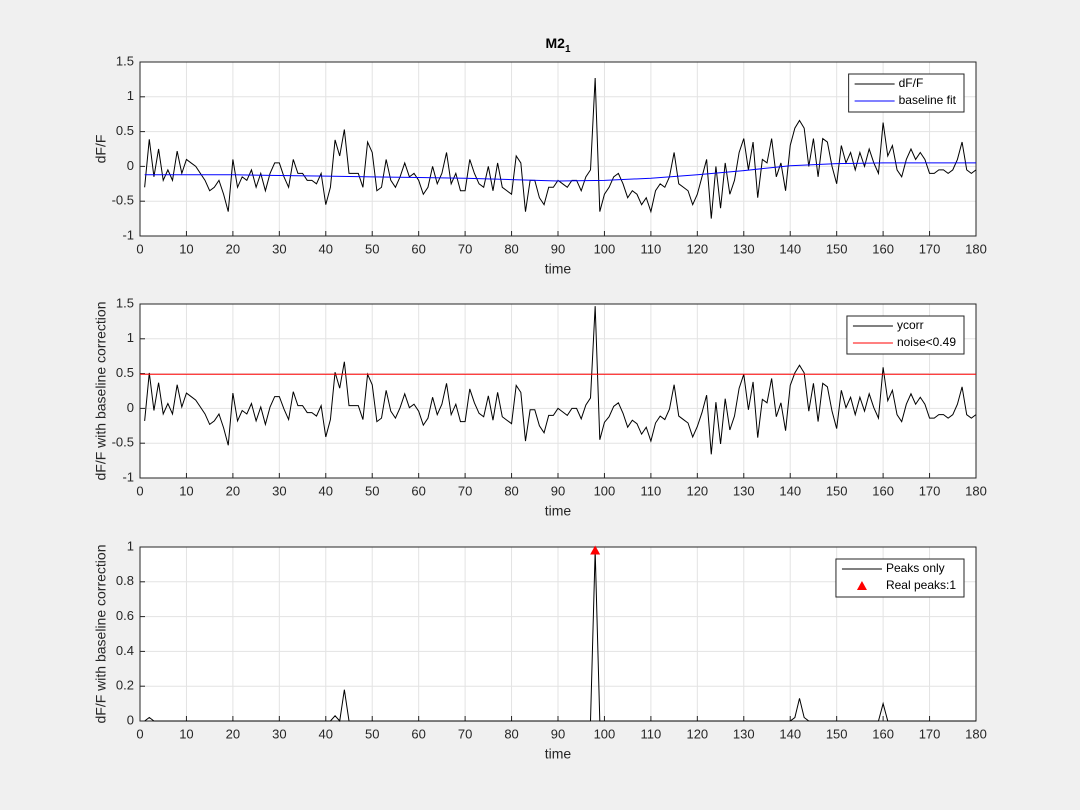 The height and width of the screenshot is (810, 1080). What do you see at coordinates (911, 83) in the screenshot?
I see `legend-label: dF/F` at bounding box center [911, 83].